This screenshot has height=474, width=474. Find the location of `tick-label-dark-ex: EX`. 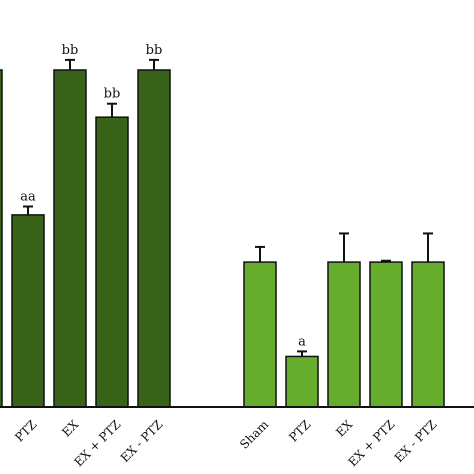

tick-label-dark-ex: EX is located at coordinates (70, 428).